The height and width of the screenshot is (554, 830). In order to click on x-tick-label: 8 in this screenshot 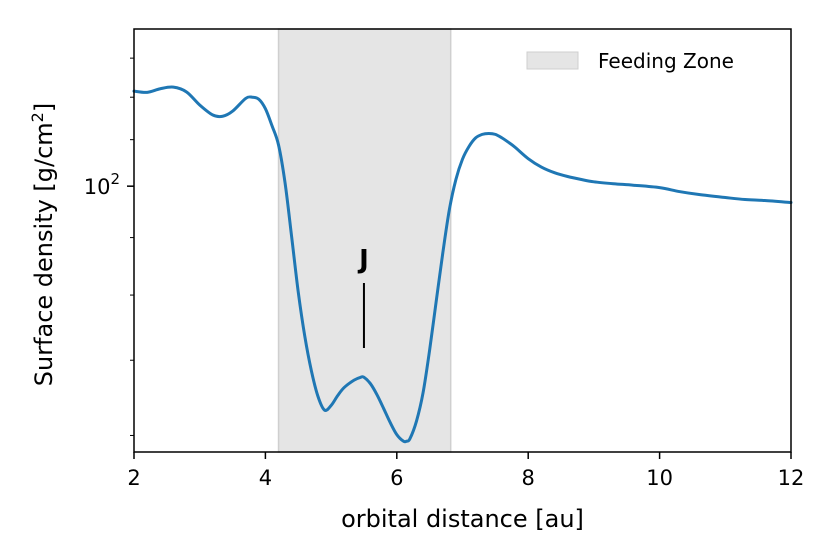, I will do `click(528, 478)`.